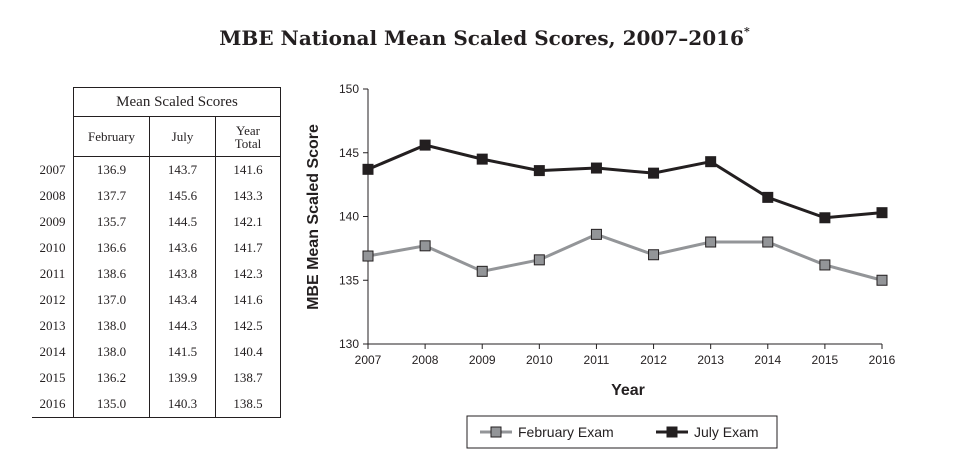 Image resolution: width=969 pixels, height=457 pixels. What do you see at coordinates (111, 404) in the screenshot?
I see `cell-february: 135.0` at bounding box center [111, 404].